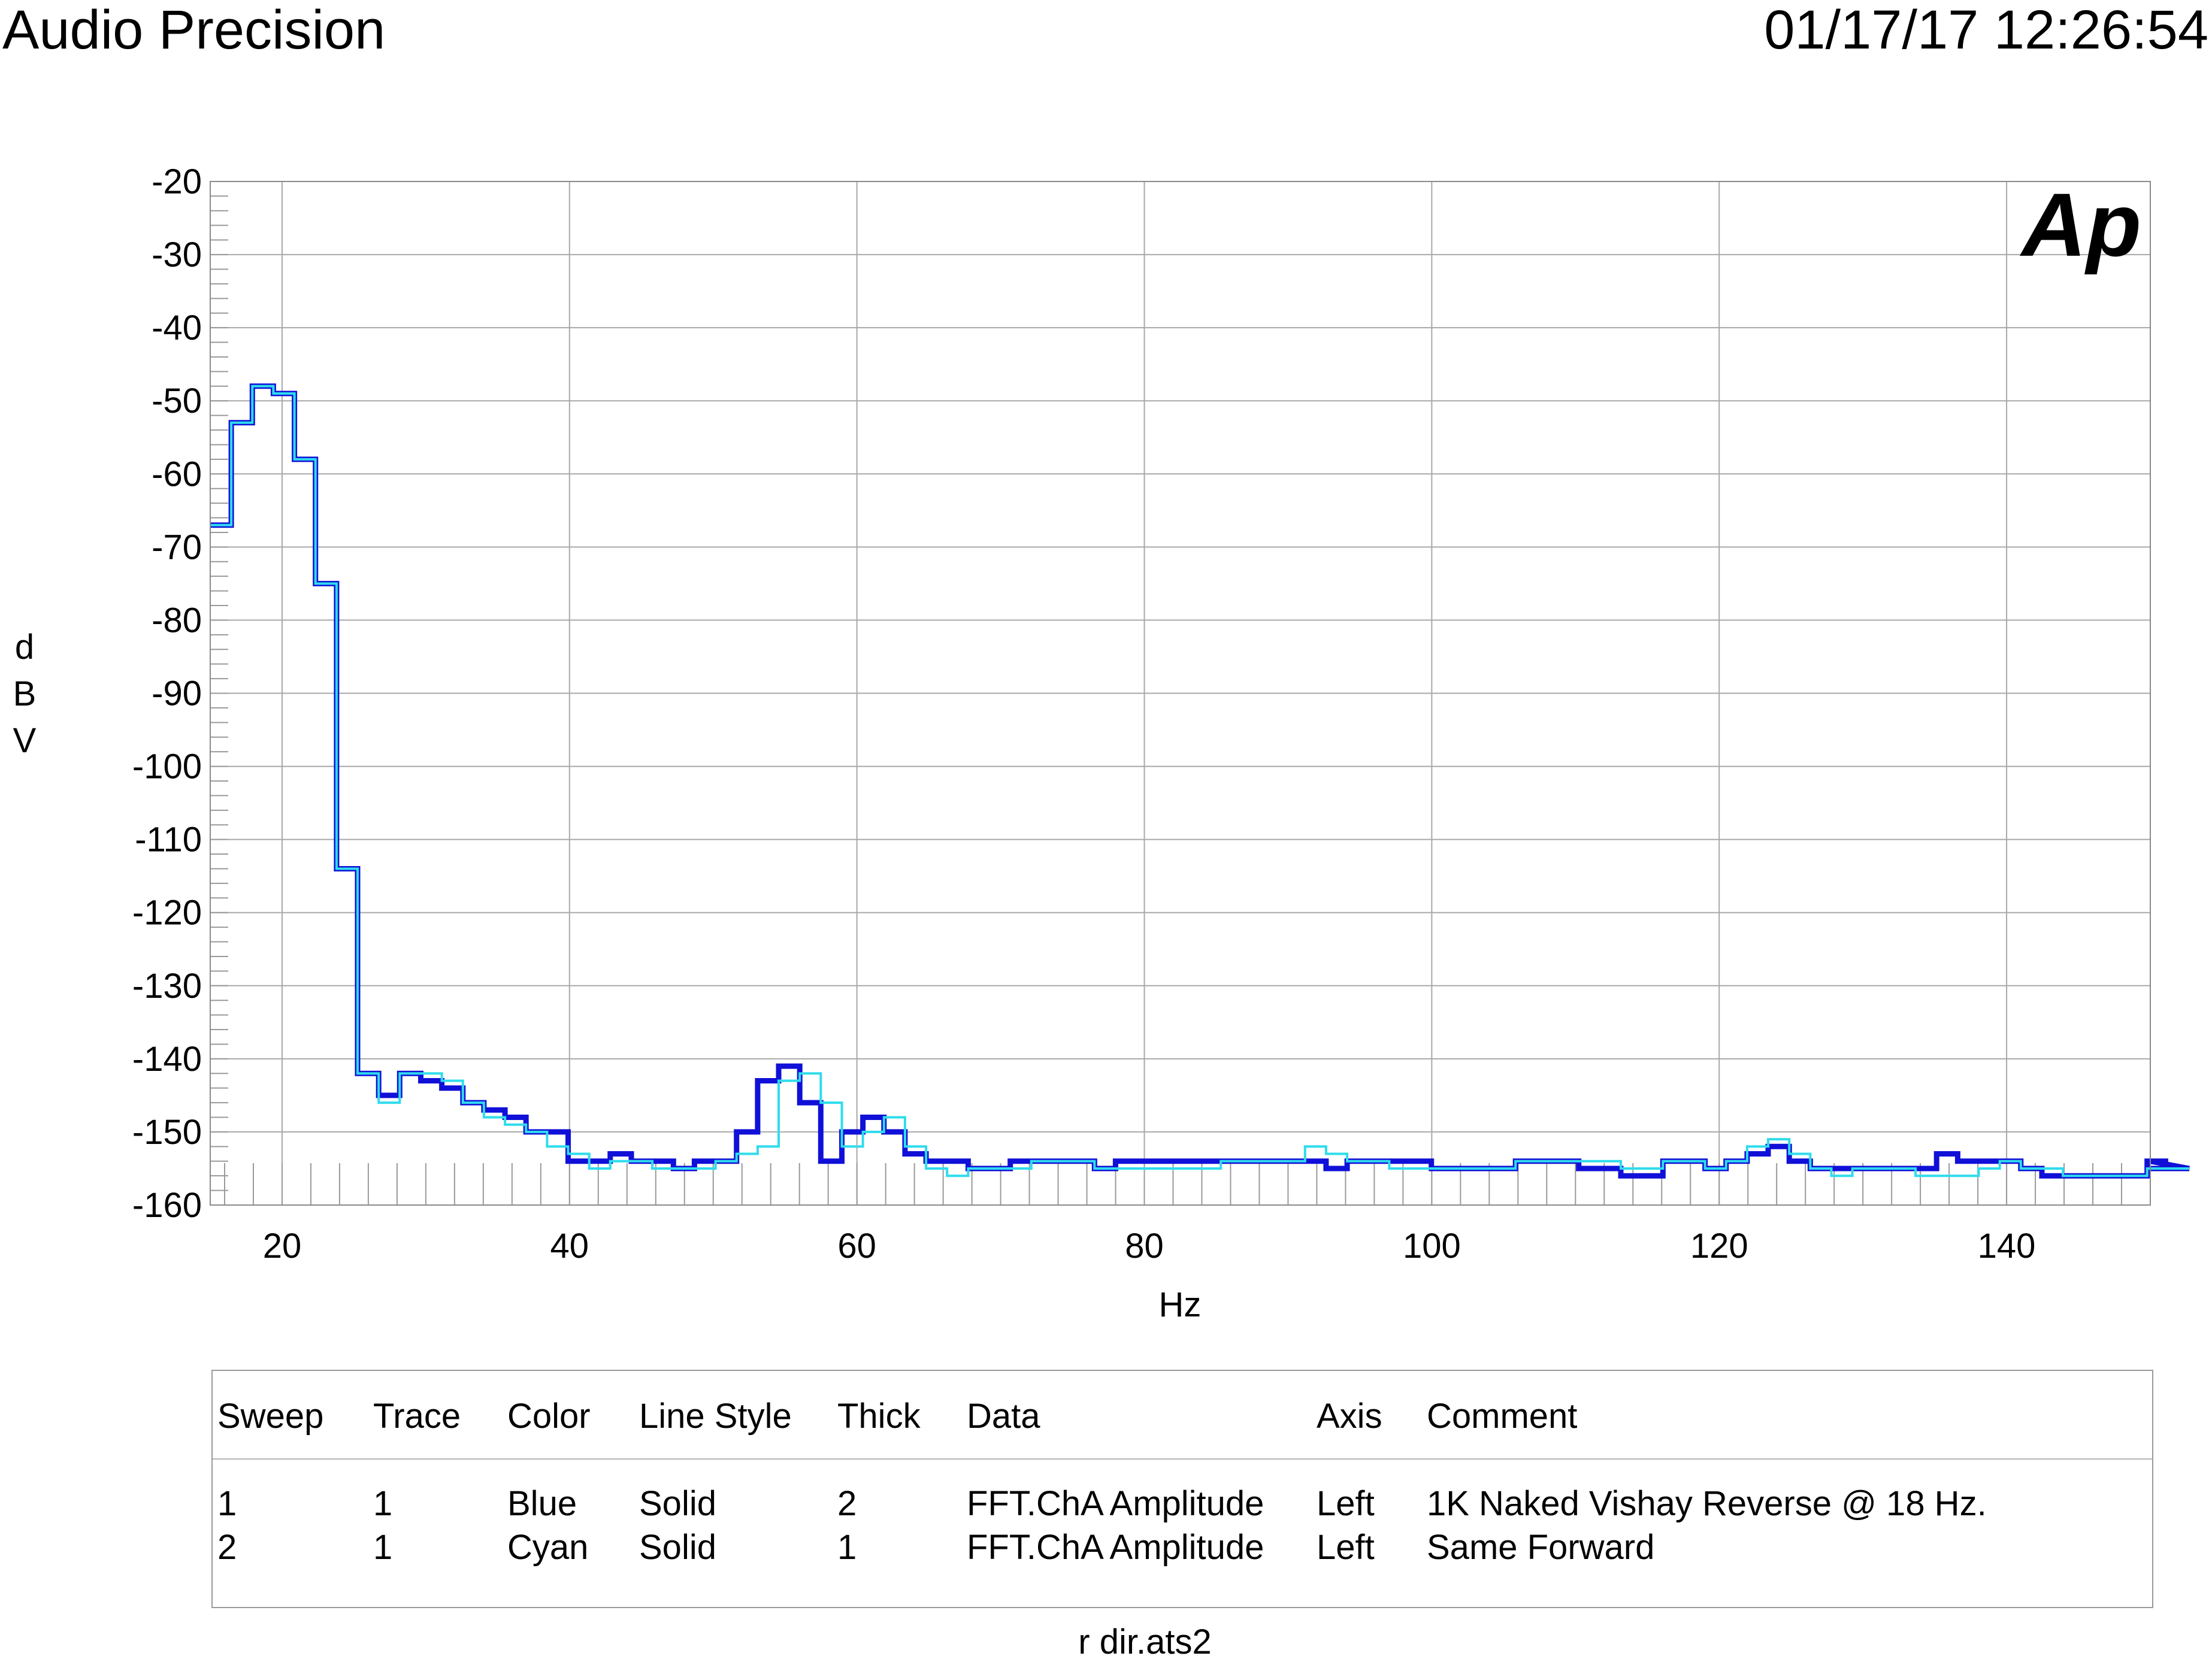 This screenshot has height=1677, width=2212. What do you see at coordinates (879, 1417) in the screenshot?
I see `legend-header-thick: Thick` at bounding box center [879, 1417].